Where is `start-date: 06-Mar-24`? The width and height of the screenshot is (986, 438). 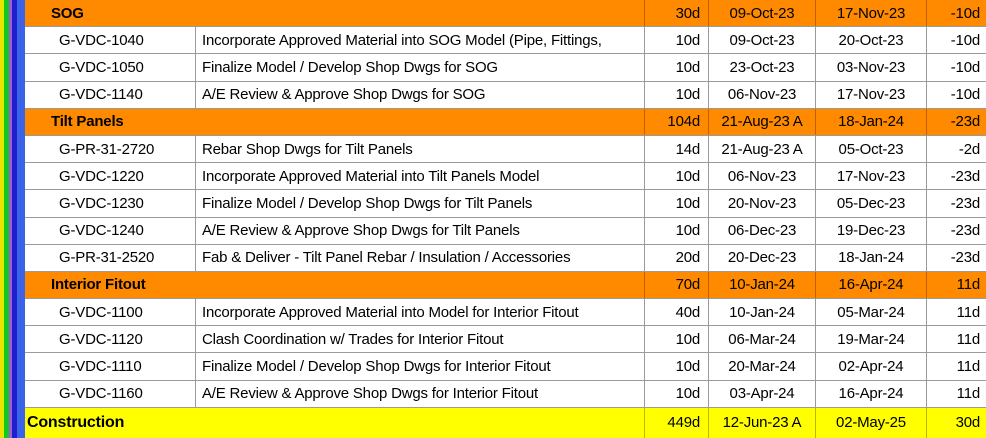
start-date: 06-Mar-24 is located at coordinates (762, 339).